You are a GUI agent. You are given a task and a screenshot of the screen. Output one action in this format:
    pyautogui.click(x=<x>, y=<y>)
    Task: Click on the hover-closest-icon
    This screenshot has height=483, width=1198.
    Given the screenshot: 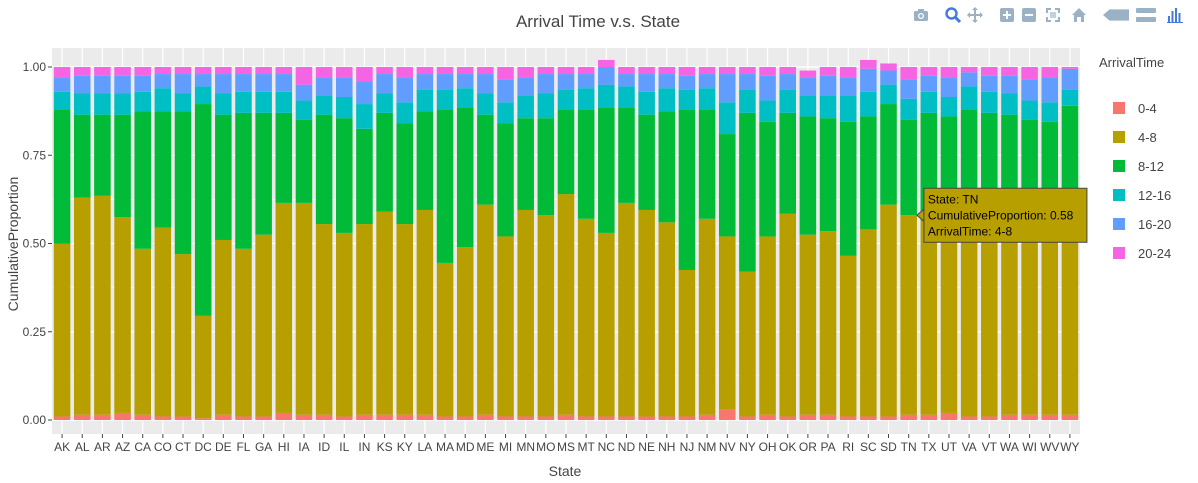 What is the action you would take?
    pyautogui.click(x=1116, y=15)
    